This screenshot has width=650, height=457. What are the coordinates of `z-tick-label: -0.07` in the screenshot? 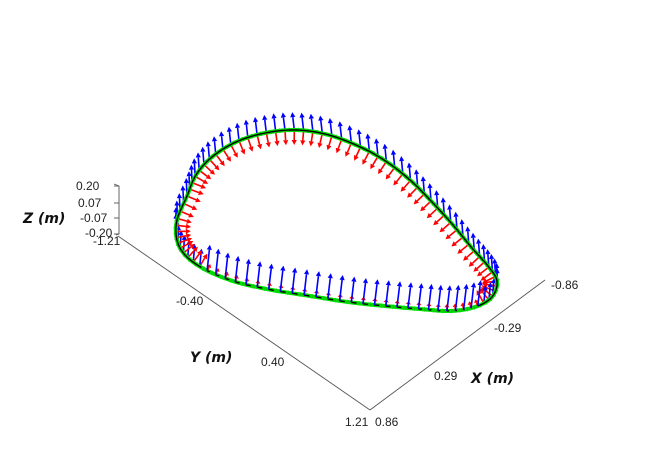 It's located at (94, 218).